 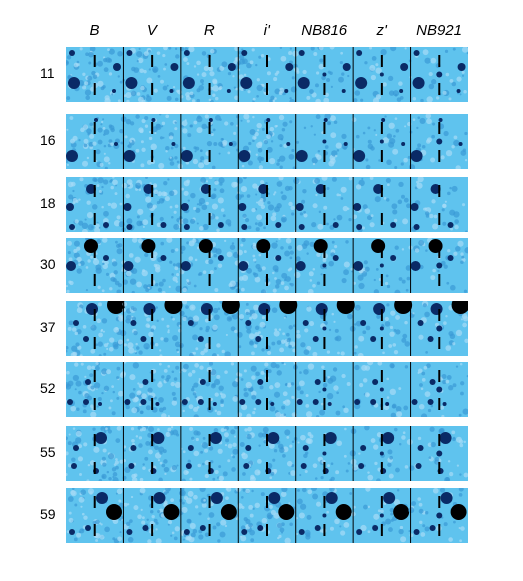 I want to click on band-label: B, so click(x=94, y=30).